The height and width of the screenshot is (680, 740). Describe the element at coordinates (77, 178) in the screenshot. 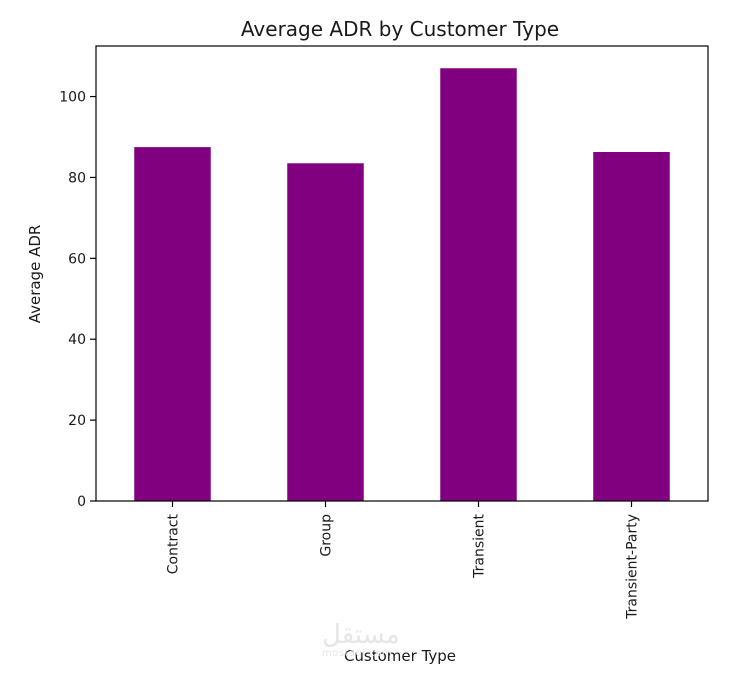

I see `y-tick-label: 80` at that location.